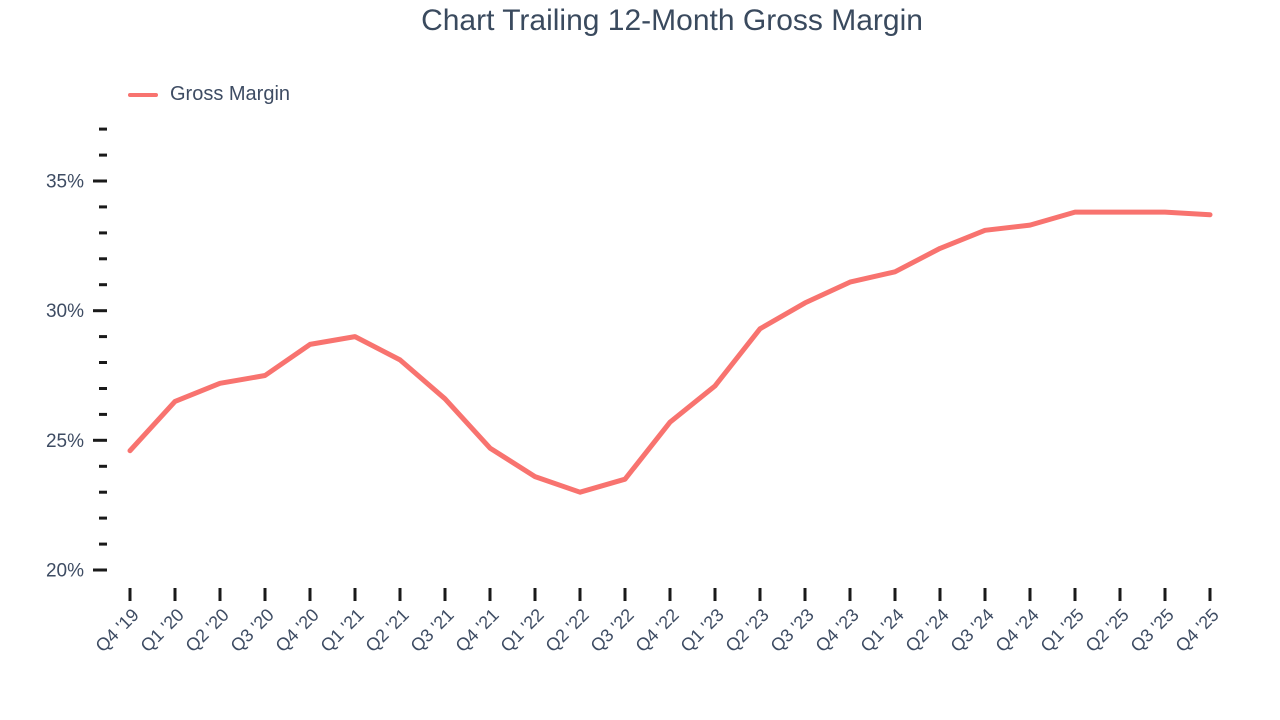 The image size is (1280, 720). What do you see at coordinates (65, 441) in the screenshot?
I see `y-axis-label: 25%` at bounding box center [65, 441].